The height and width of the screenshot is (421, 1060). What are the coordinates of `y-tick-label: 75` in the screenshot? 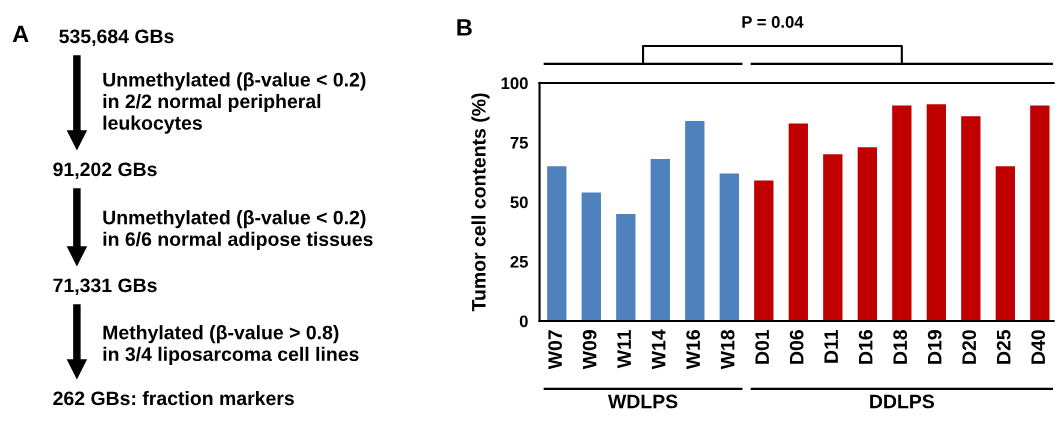 It's located at (519, 143).